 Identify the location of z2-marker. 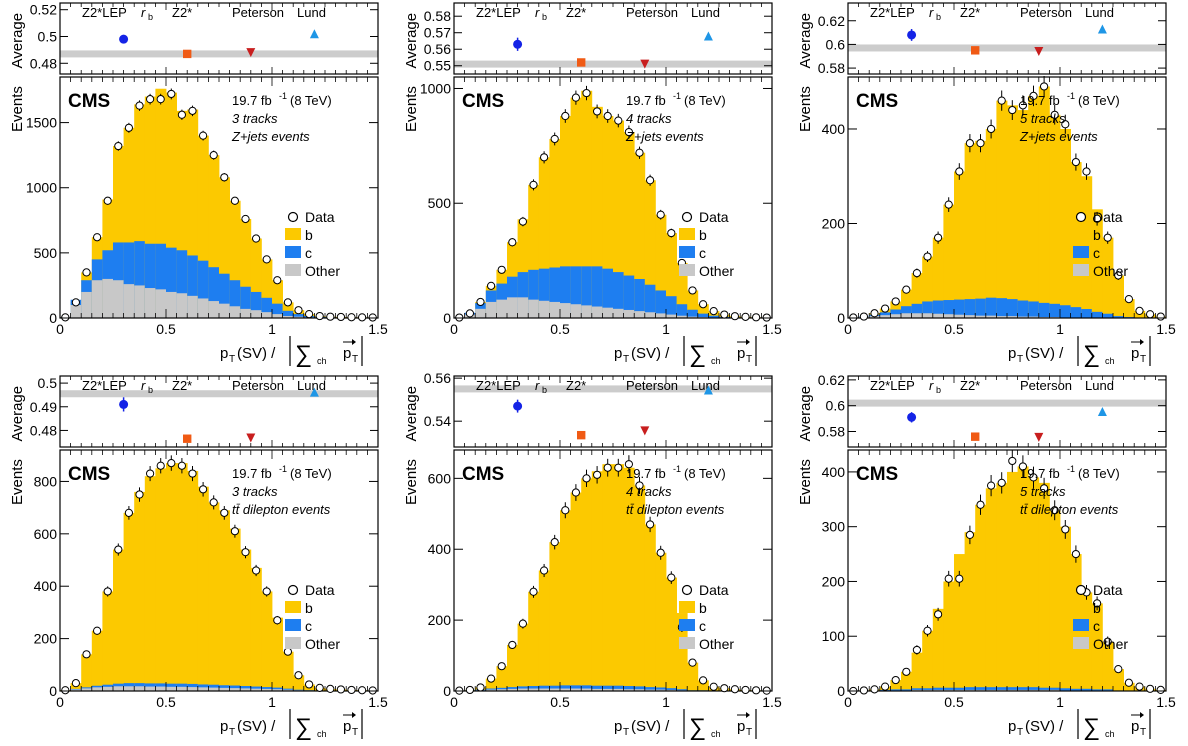
(187, 438).